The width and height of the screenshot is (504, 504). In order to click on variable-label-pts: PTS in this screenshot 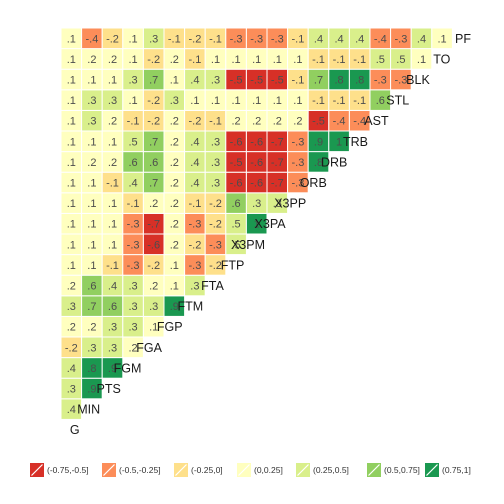, I will do `click(108, 389)`.